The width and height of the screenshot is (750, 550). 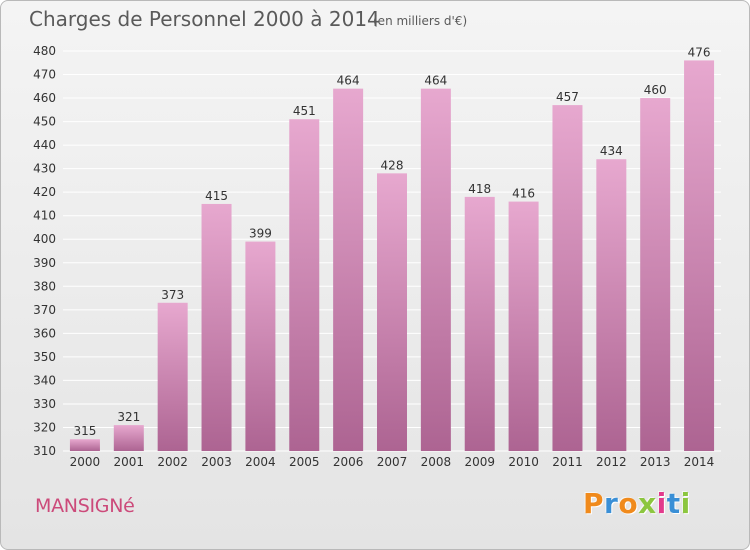 I want to click on x-tick-label: 2005, so click(x=304, y=462).